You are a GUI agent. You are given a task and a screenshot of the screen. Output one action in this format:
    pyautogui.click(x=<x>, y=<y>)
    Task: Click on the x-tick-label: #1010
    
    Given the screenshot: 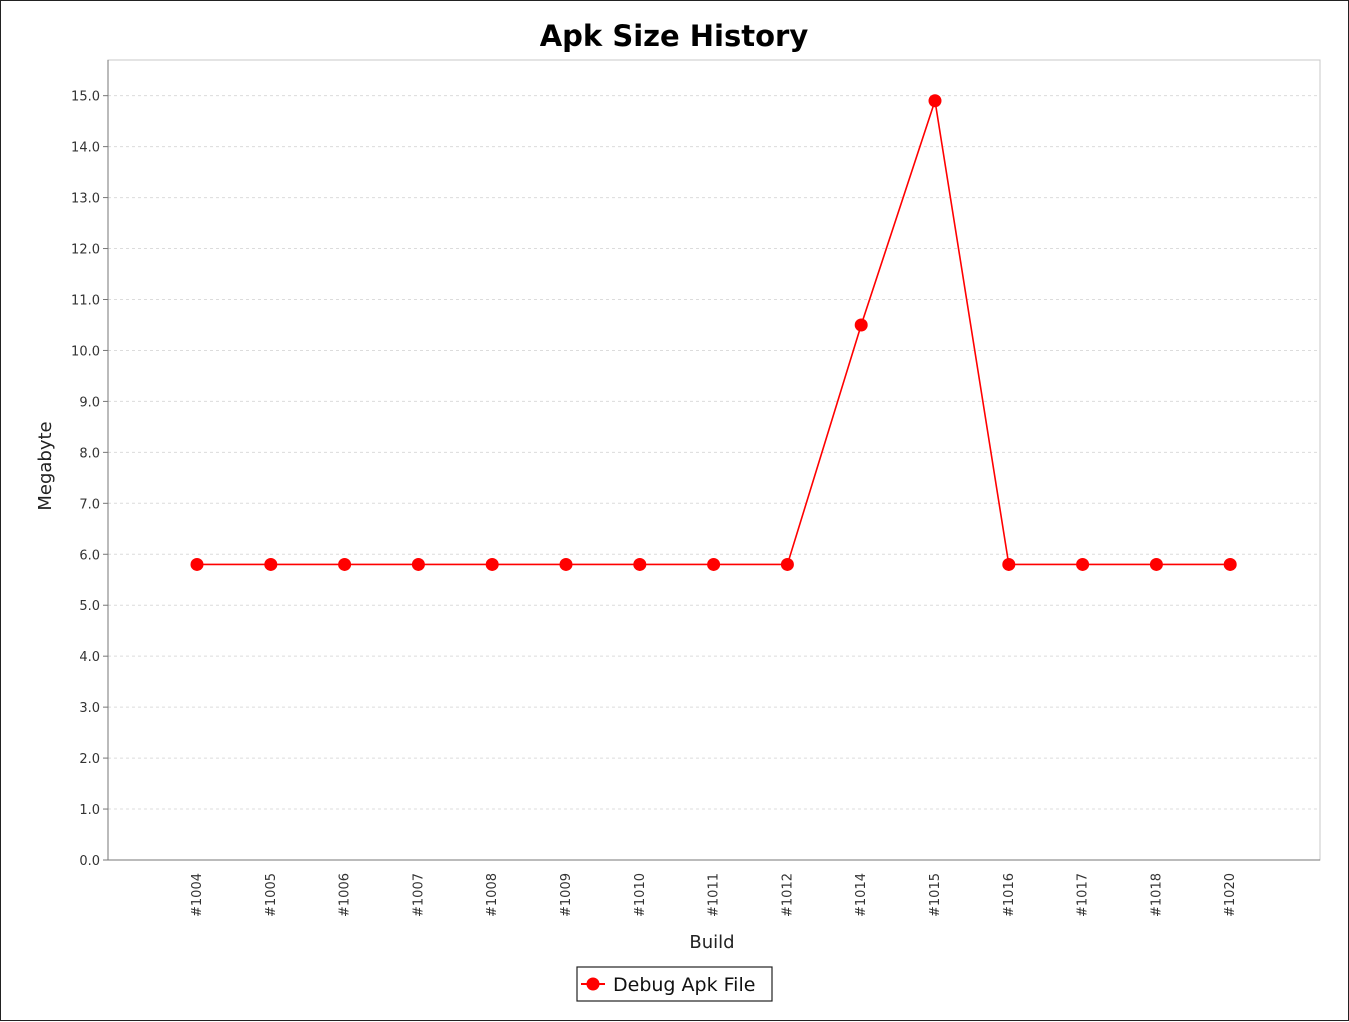 What is the action you would take?
    pyautogui.click(x=640, y=895)
    